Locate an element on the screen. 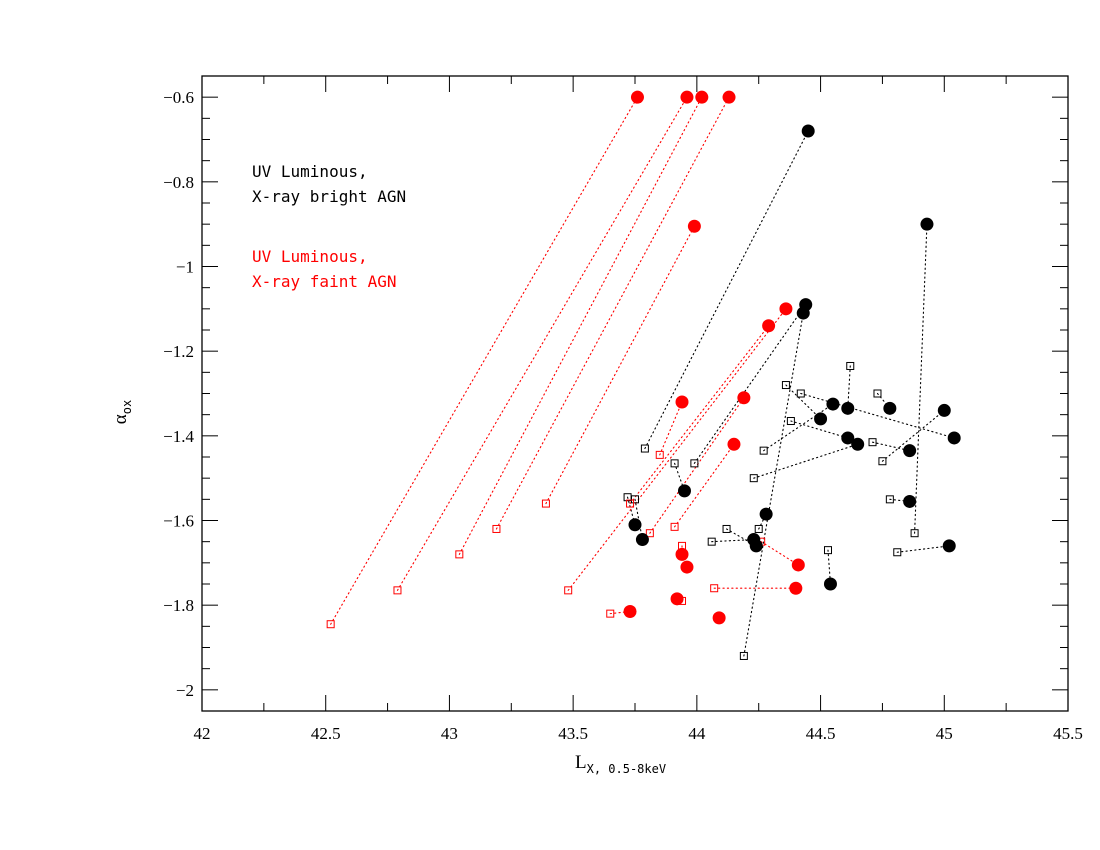 The width and height of the screenshot is (1100, 850). y-tick-label: −1.6 is located at coordinates (178, 521).